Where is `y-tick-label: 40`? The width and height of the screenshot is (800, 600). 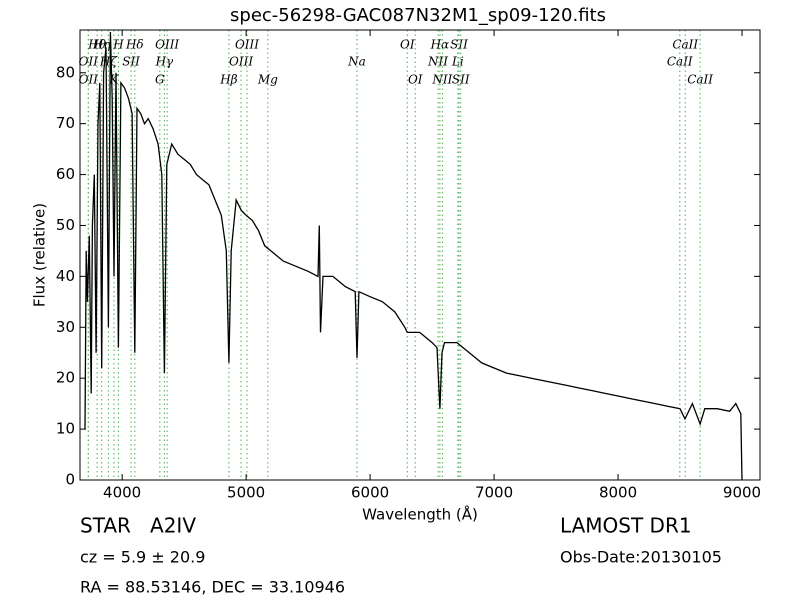 y-tick-label: 40 is located at coordinates (65, 276).